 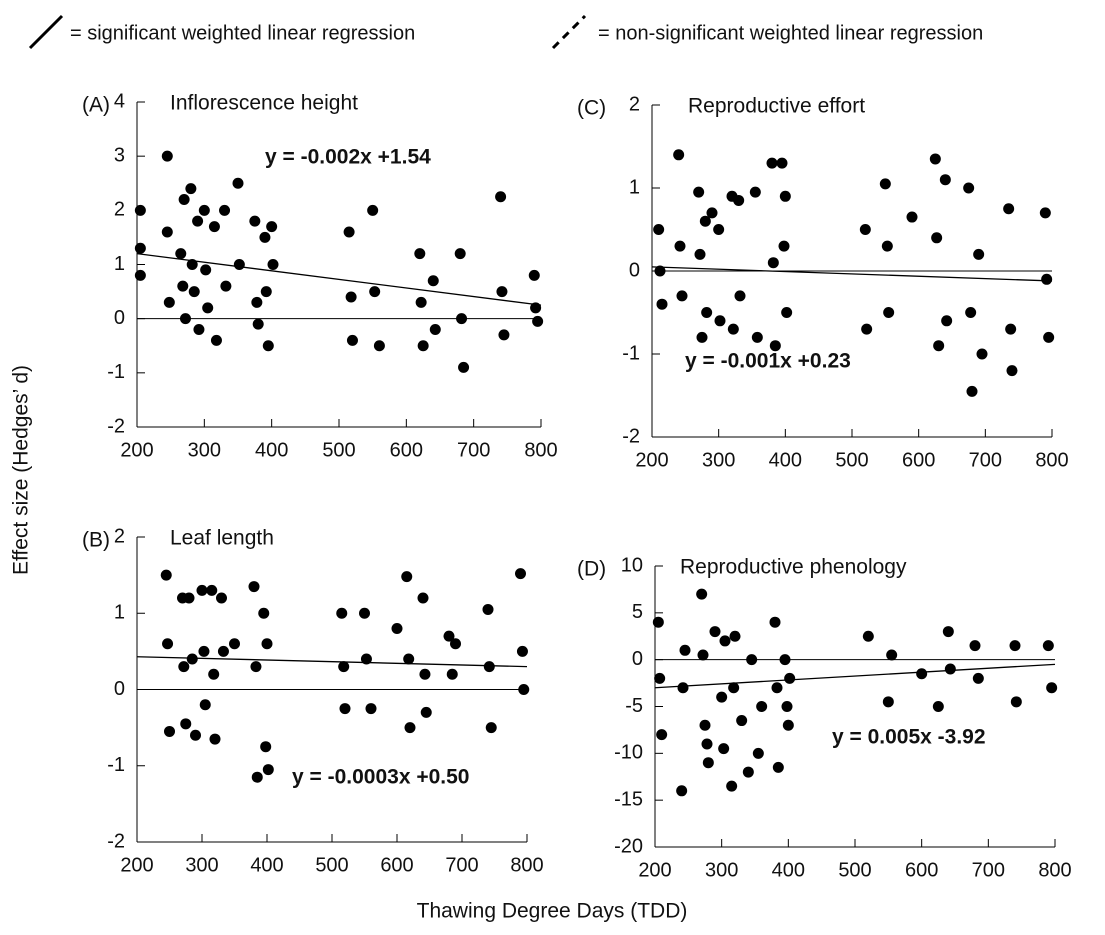 What do you see at coordinates (96, 105) in the screenshot?
I see `panel-label: (A)` at bounding box center [96, 105].